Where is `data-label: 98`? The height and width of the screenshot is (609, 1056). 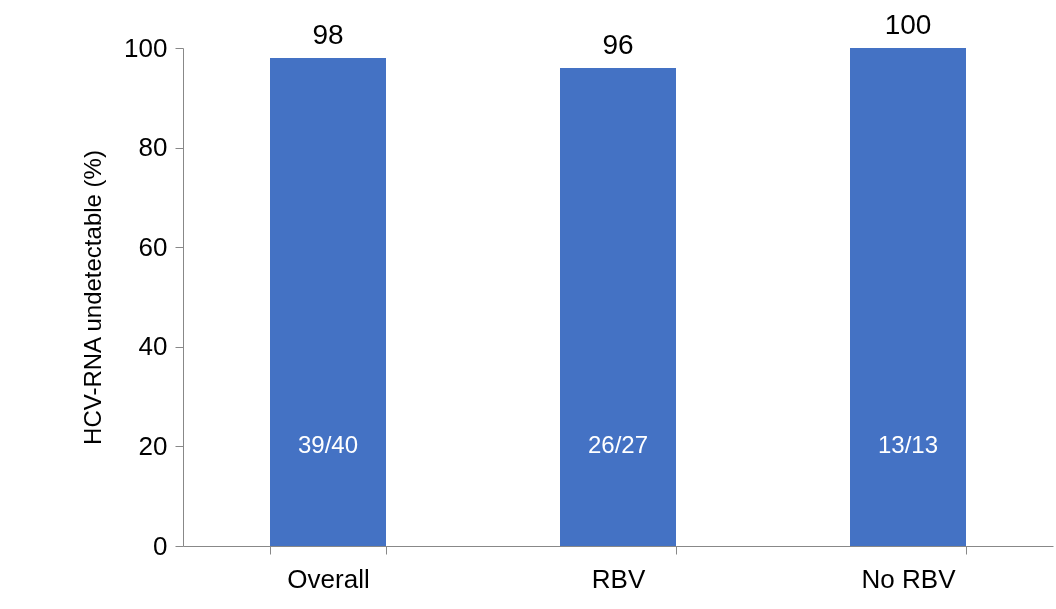 data-label: 98 is located at coordinates (328, 34).